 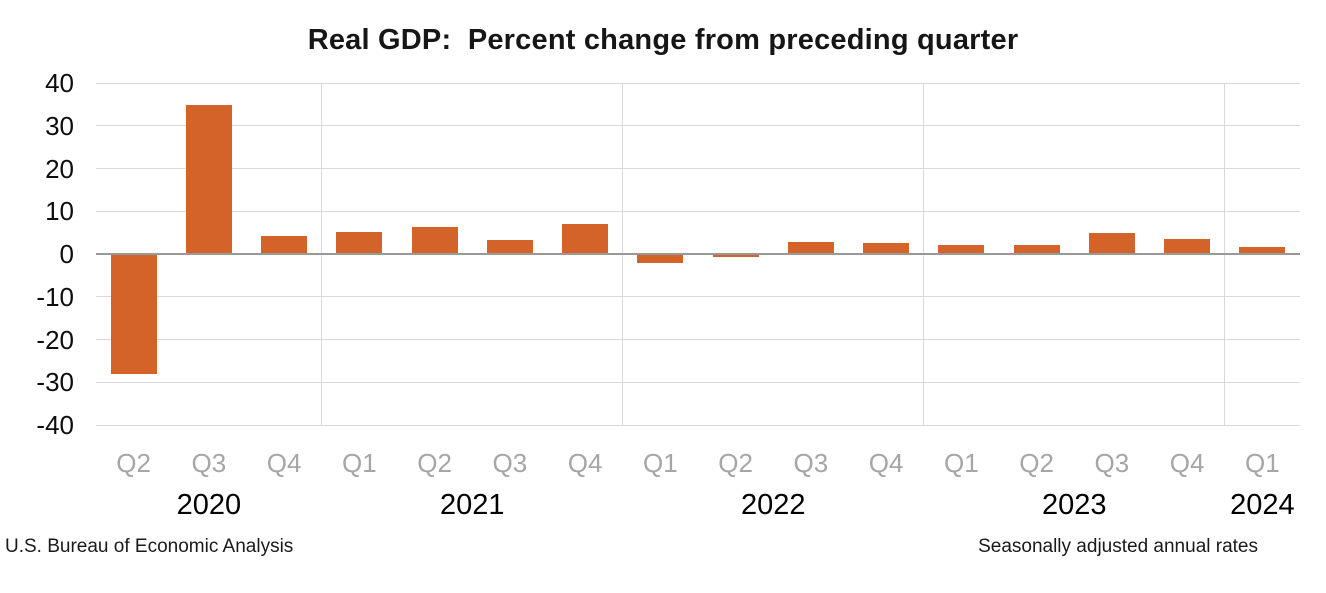 I want to click on bar-2021-Q4, so click(x=585, y=239).